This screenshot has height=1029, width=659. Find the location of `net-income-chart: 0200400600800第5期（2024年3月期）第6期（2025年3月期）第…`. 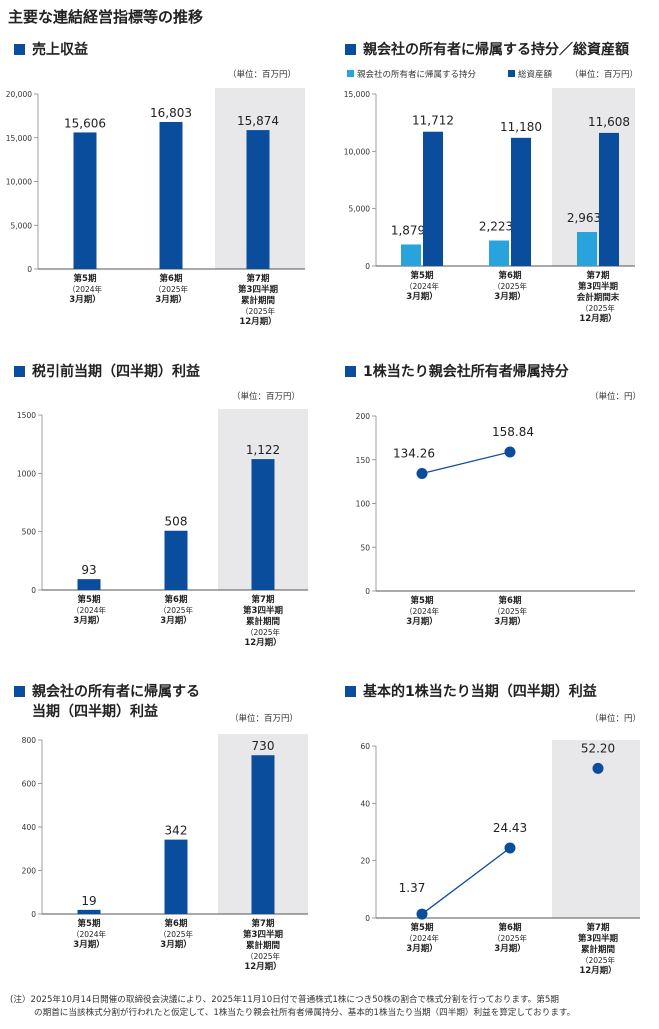

net-income-chart: 0200400600800第5期（2024年3月期）第6期（2025年3月期）第… is located at coordinates (165, 853).